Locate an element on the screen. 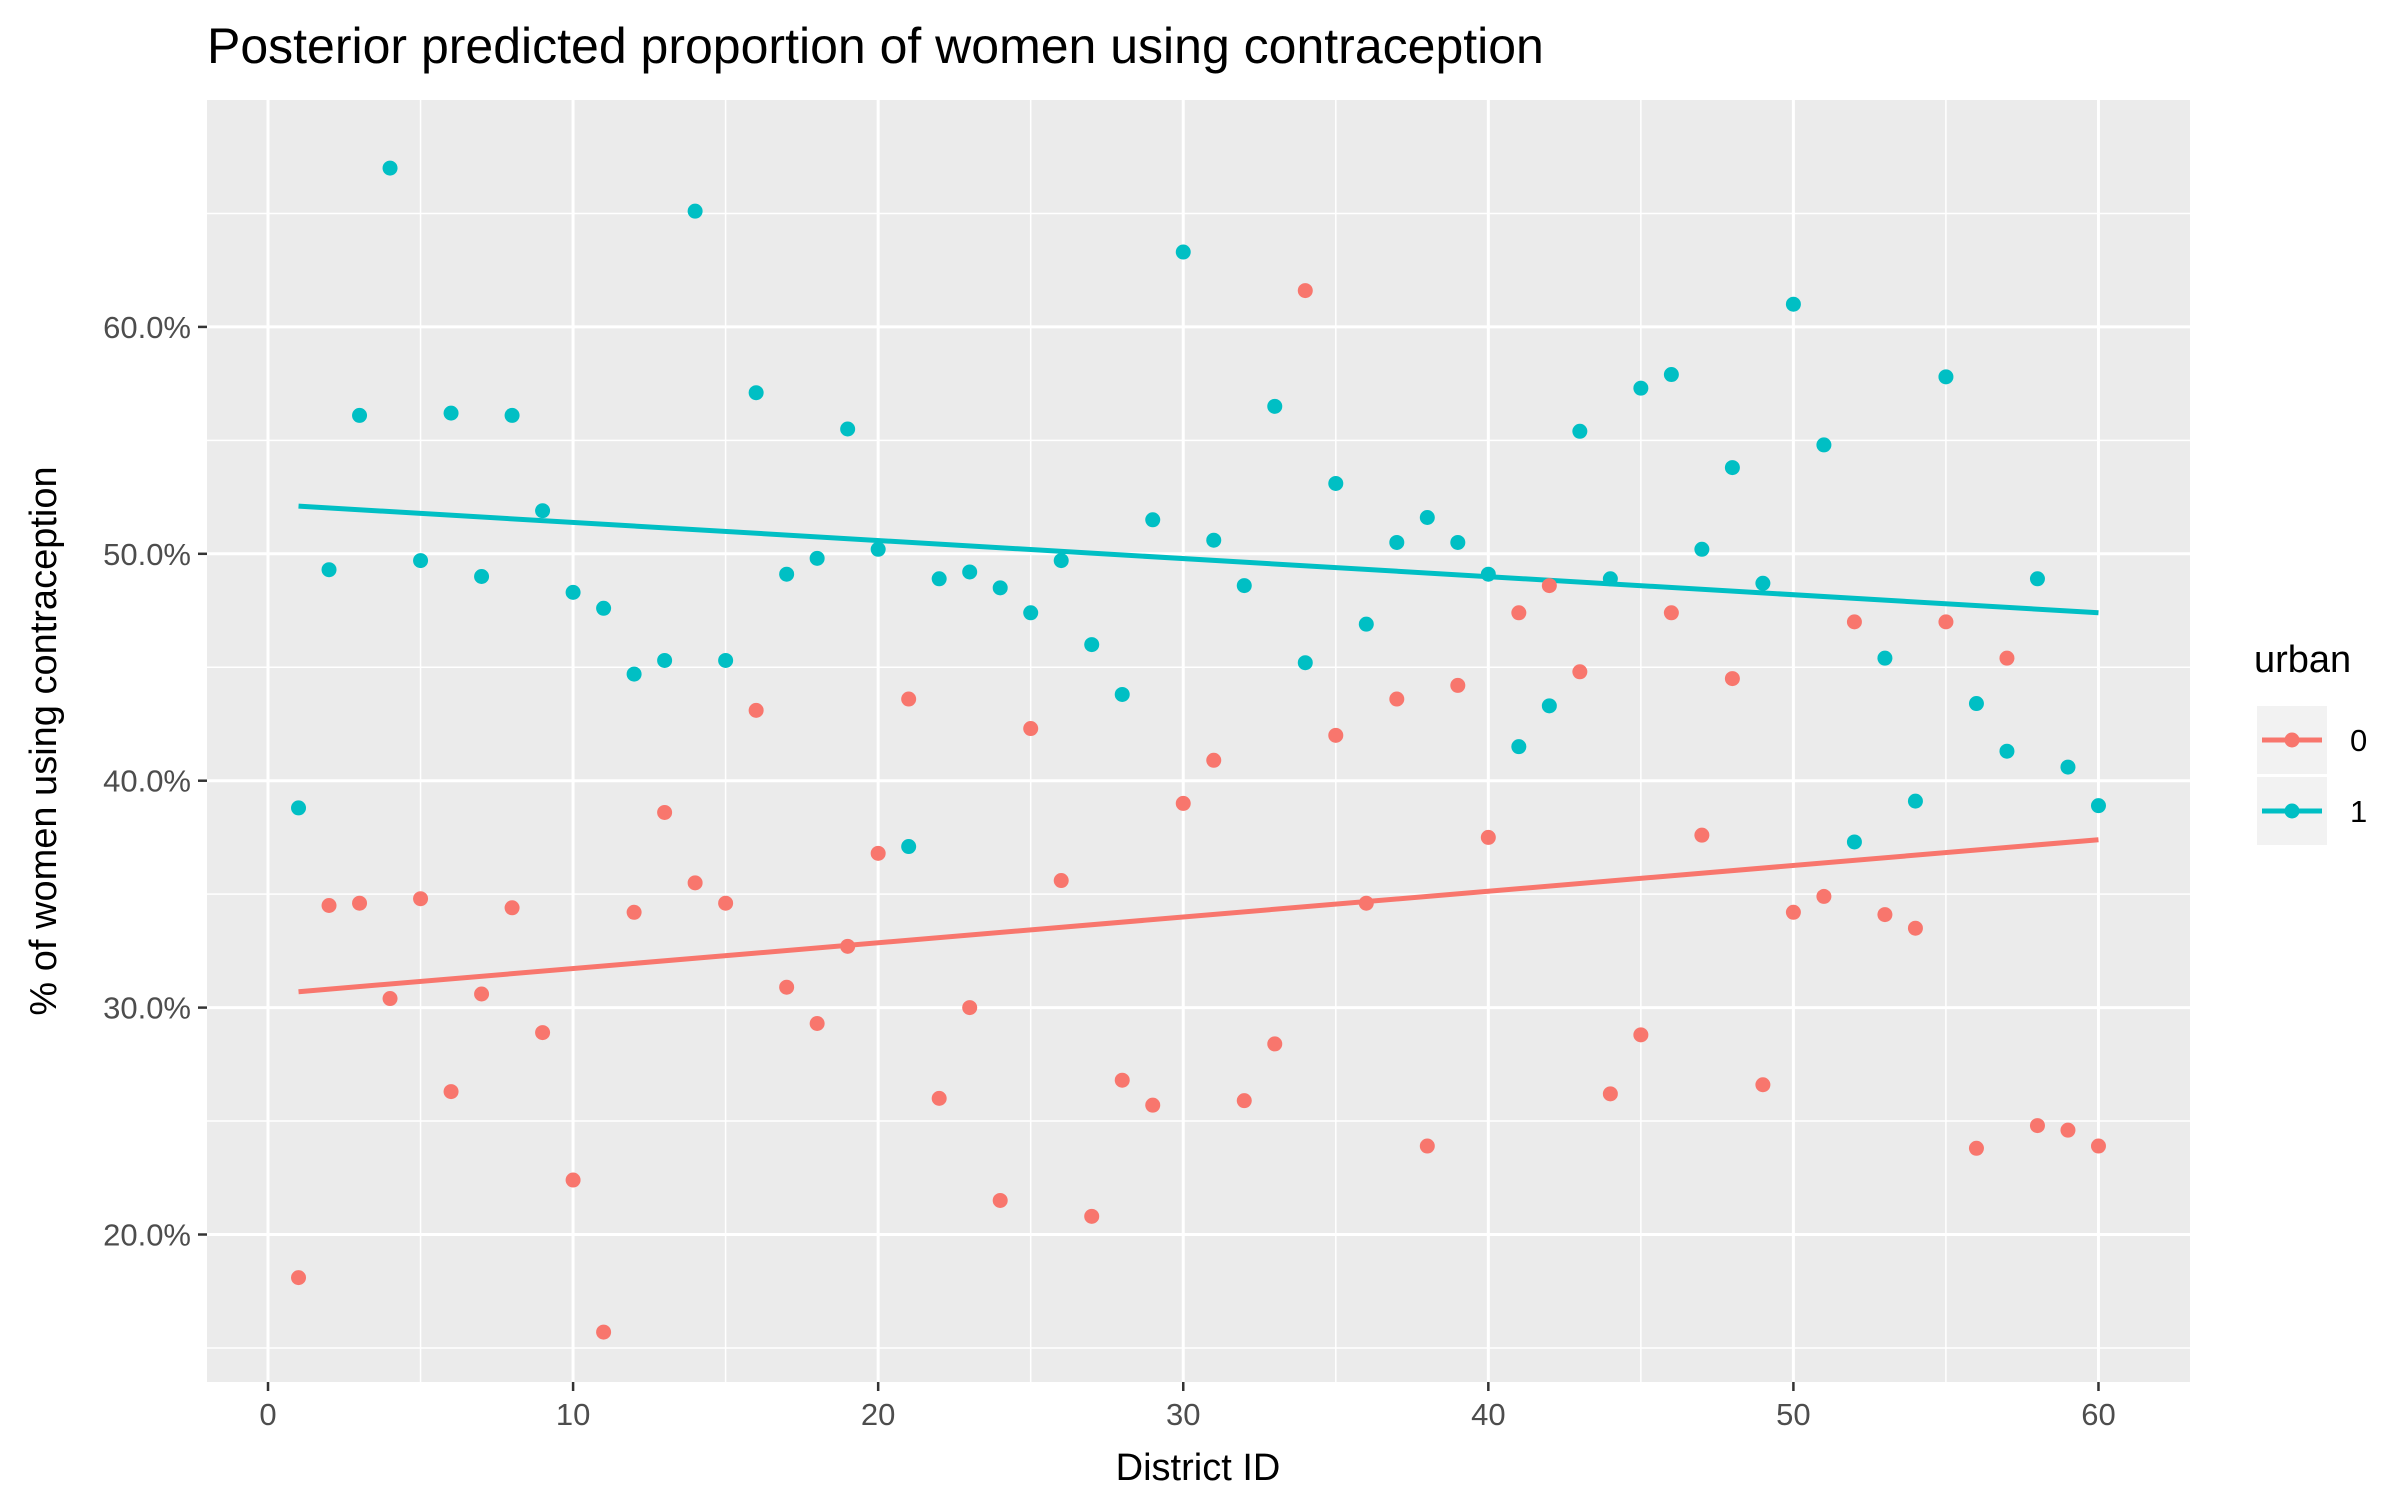 The height and width of the screenshot is (1500, 2400). x-tick-label: 30 is located at coordinates (1183, 1414).